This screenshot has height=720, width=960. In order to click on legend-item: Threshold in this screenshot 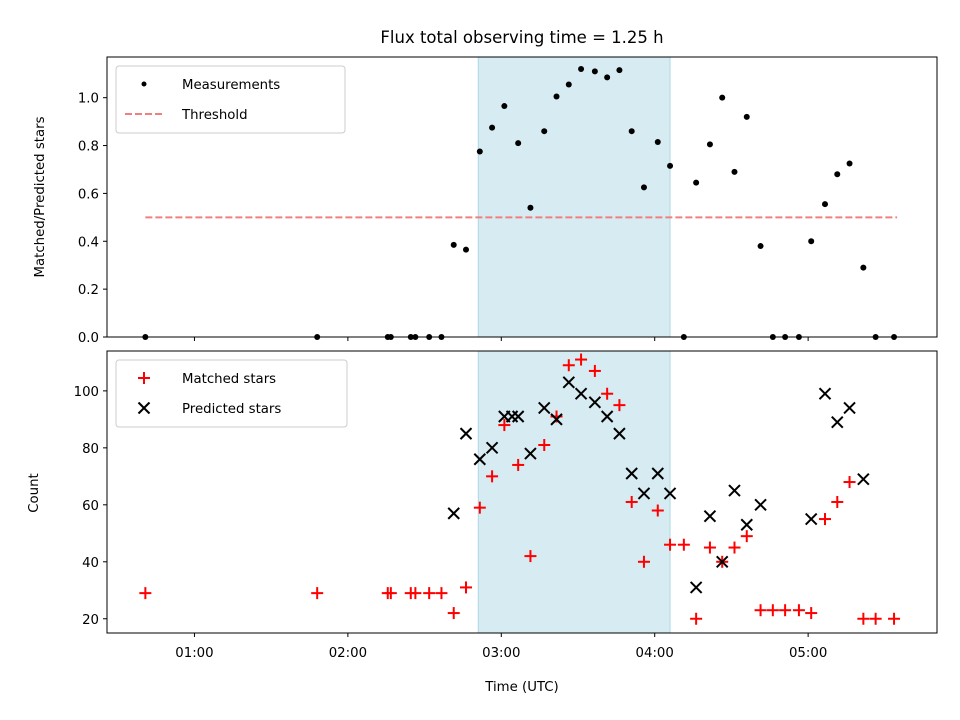, I will do `click(186, 115)`.